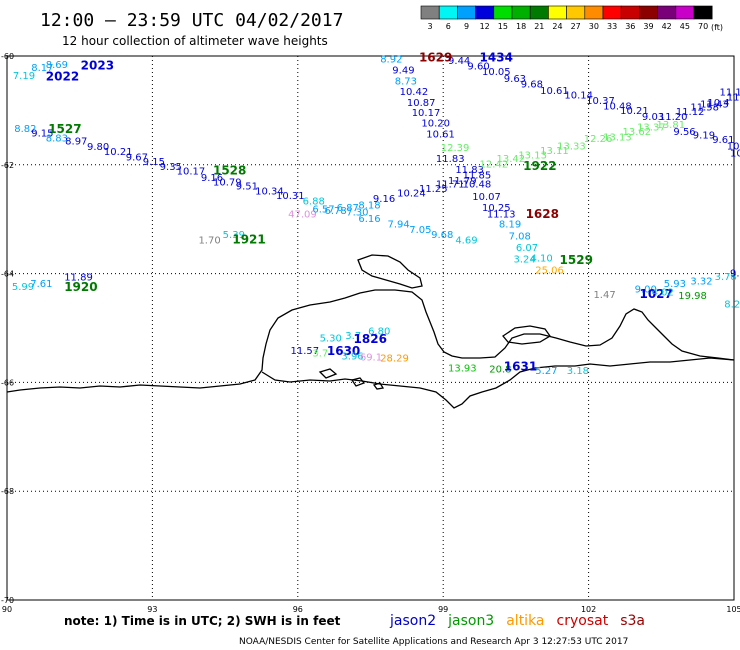 This screenshot has width=740, height=650. I want to click on wave-height-label: 9.03, so click(653, 117).